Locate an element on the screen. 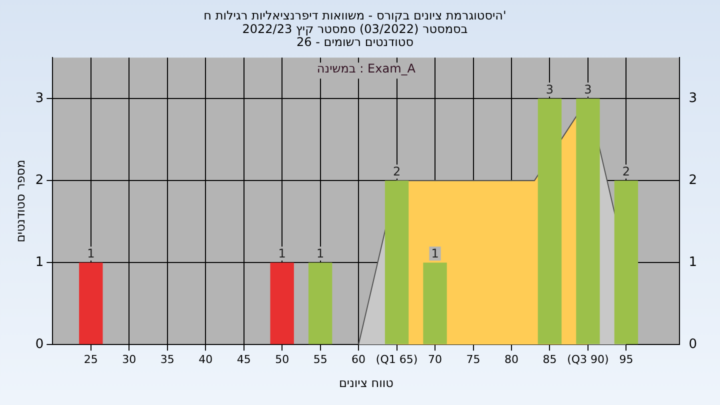 Image resolution: width=720 pixels, height=405 pixels. y2-tick-label: 0 is located at coordinates (693, 344).